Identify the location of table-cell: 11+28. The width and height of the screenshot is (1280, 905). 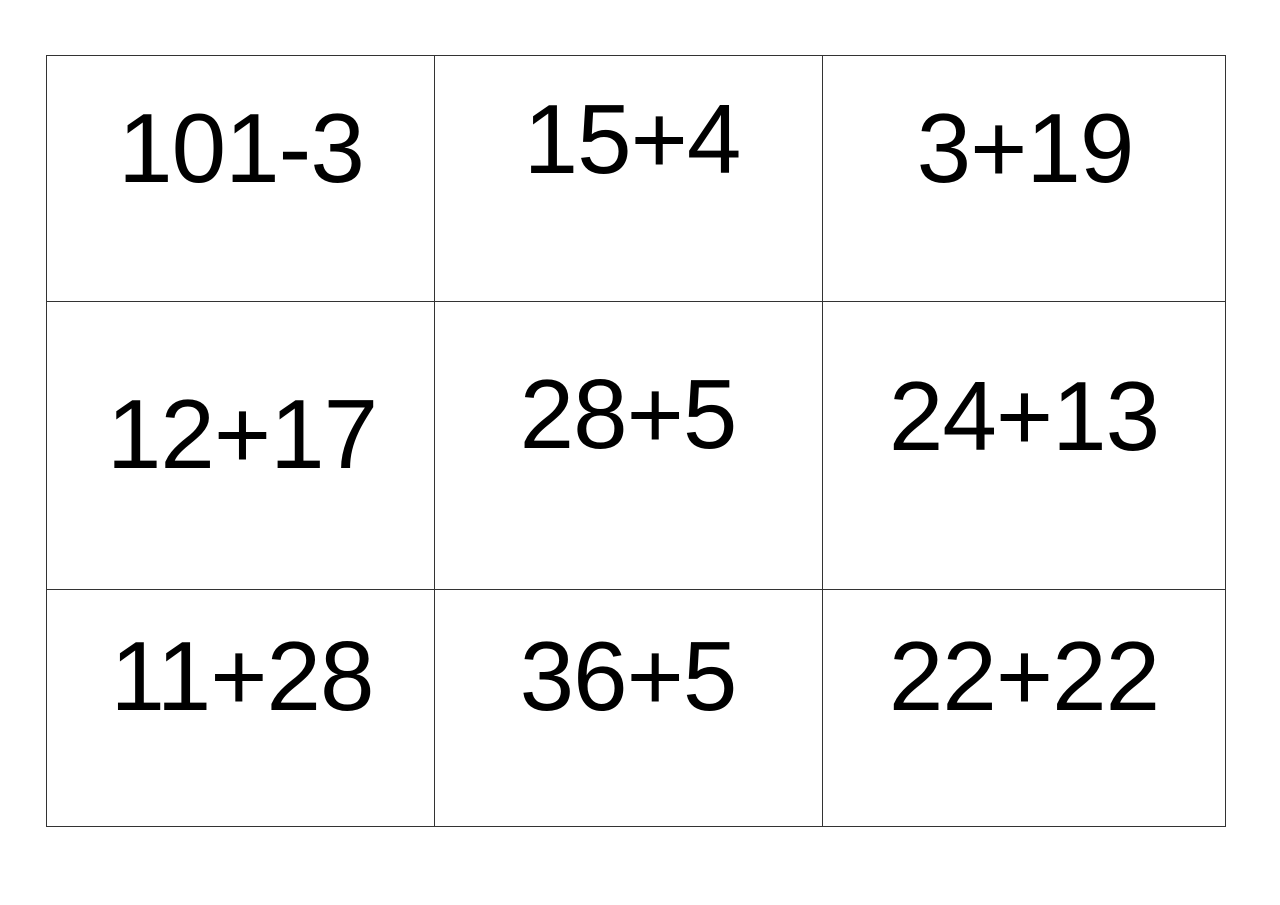
(242, 676).